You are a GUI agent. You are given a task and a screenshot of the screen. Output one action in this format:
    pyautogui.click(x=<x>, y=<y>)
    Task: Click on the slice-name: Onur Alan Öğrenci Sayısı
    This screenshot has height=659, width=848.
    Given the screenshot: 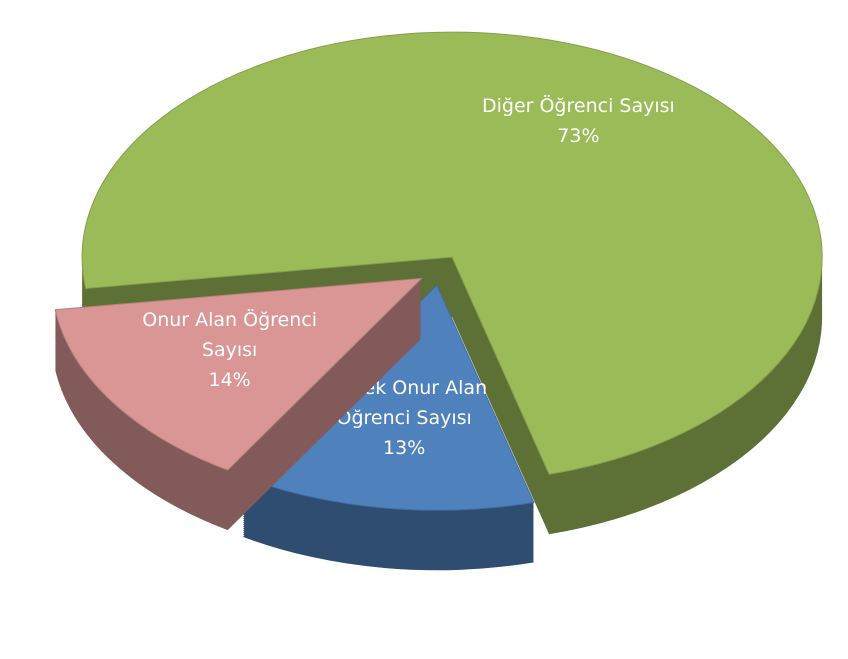 What is the action you would take?
    pyautogui.click(x=229, y=334)
    